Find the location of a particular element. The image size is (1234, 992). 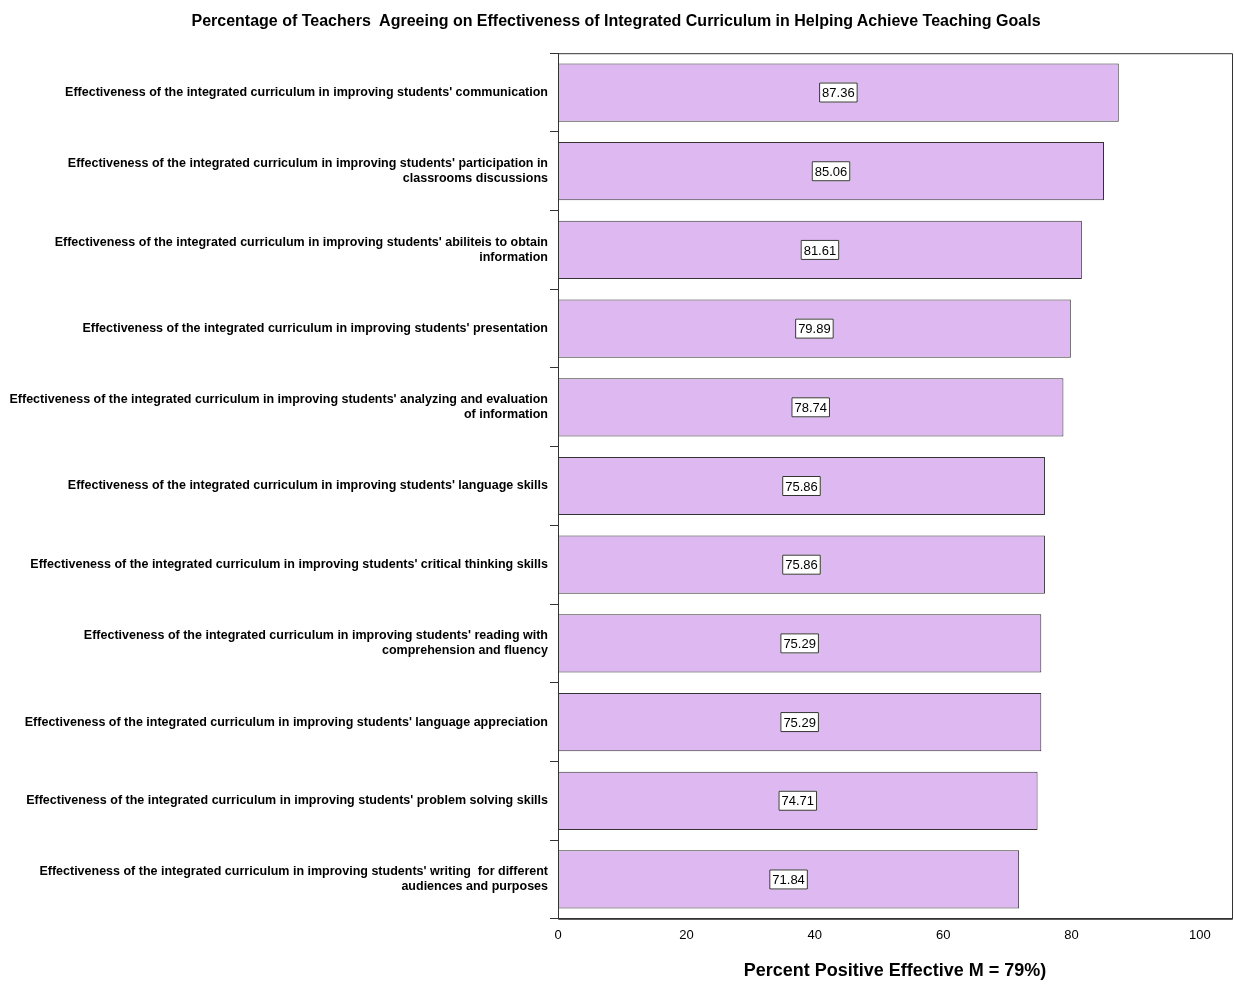

x-tick-label: 20 is located at coordinates (686, 935).